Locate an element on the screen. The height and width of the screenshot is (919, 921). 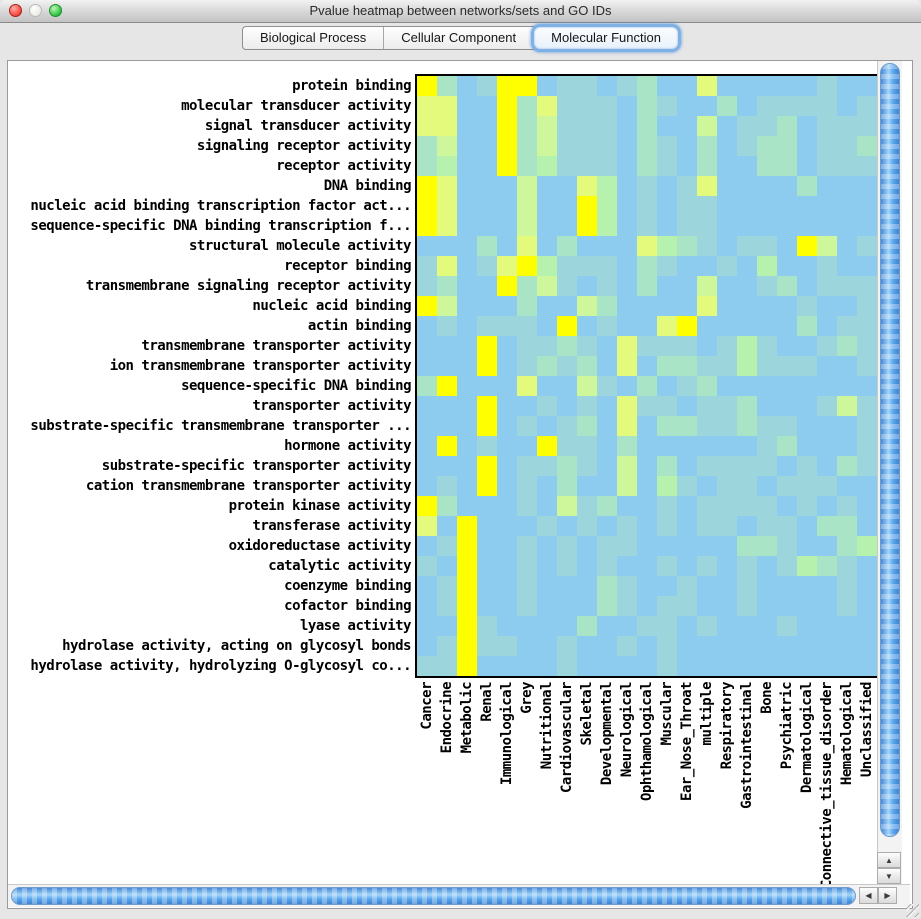
horizontal-scrollbar: ◀ ▶ is located at coordinates (459, 895).